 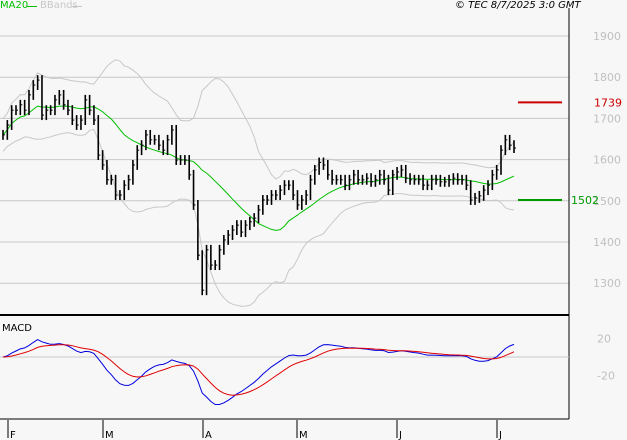 What do you see at coordinates (77, 6) in the screenshot?
I see `bbands-legend-swatch` at bounding box center [77, 6].